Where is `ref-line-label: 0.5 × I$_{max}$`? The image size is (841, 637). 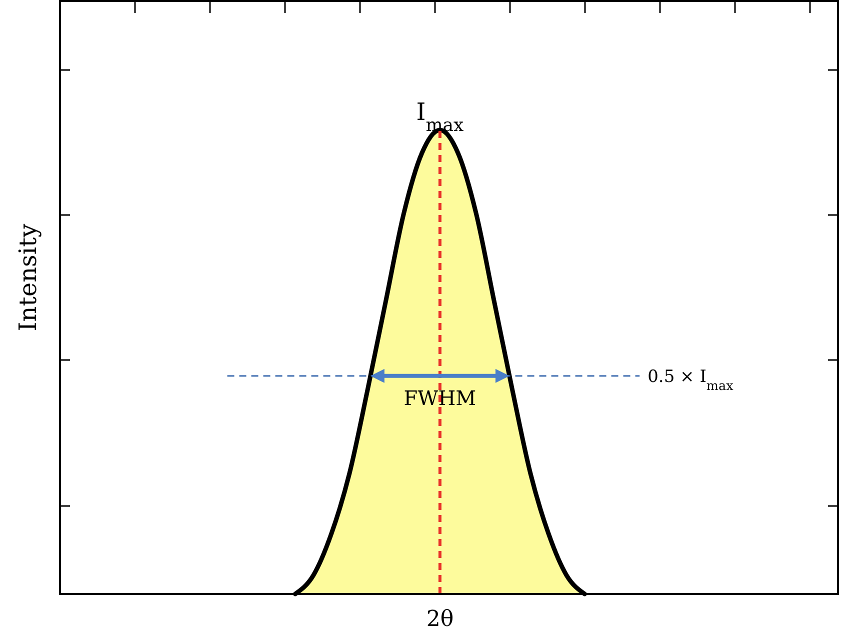
ref-line-label: 0.5 × I$_{max}$ is located at coordinates (691, 380).